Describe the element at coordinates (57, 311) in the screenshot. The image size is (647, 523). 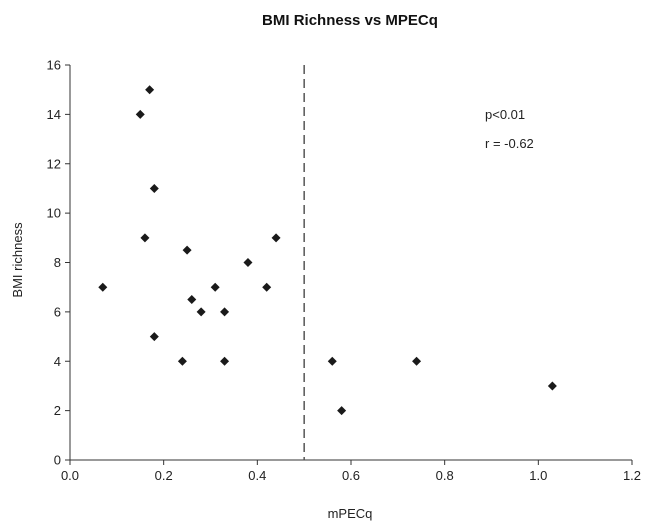
I see `y-tick-label: 6` at that location.